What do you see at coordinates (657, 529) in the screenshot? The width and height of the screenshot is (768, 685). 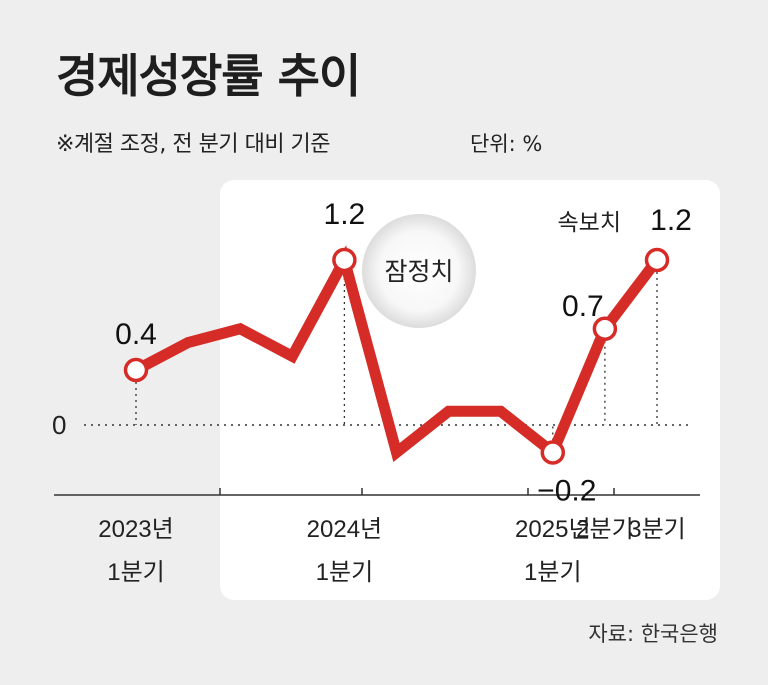 I see `x-tick-label: 3분기` at bounding box center [657, 529].